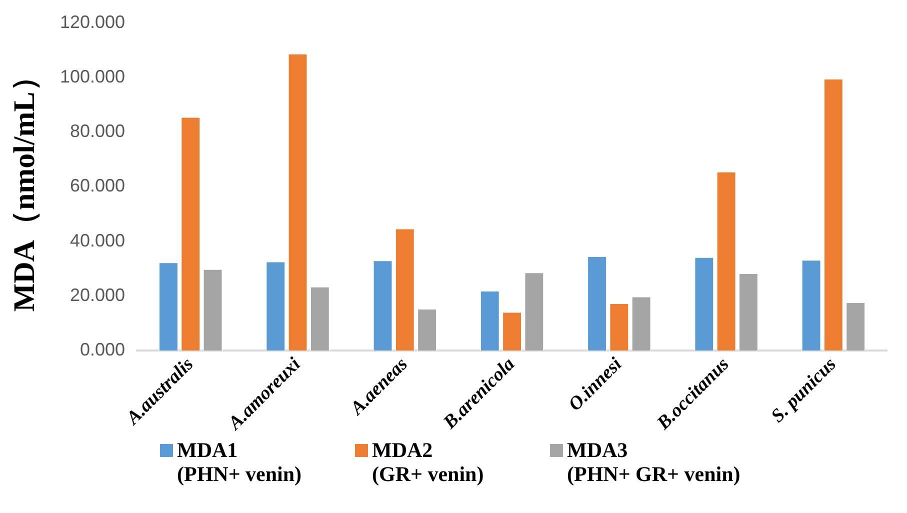 This screenshot has height=513, width=907. Describe the element at coordinates (98, 240) in the screenshot. I see `y-tick-label: 40.000` at that location.